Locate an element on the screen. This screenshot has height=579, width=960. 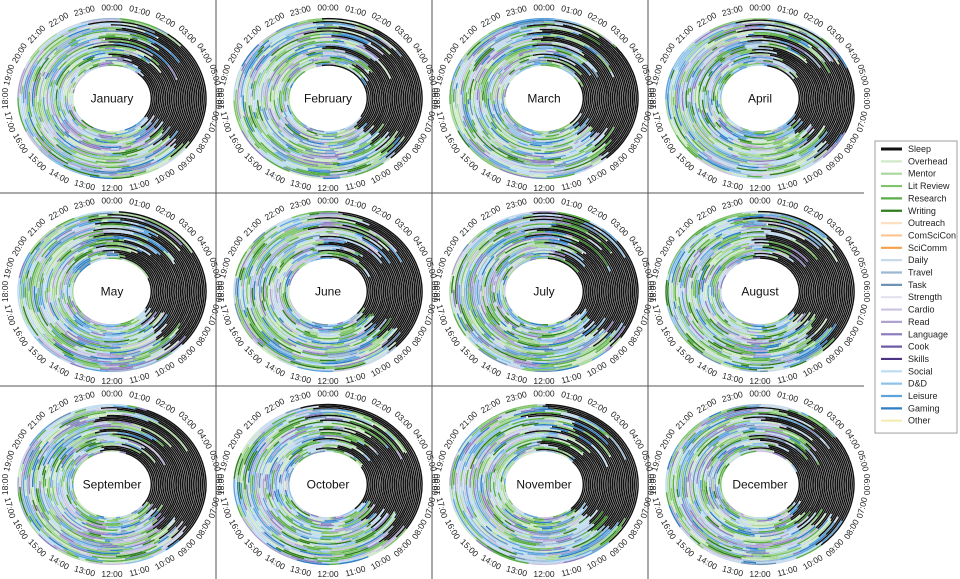
hour-tick-label: 21:00 is located at coordinates (252, 227).